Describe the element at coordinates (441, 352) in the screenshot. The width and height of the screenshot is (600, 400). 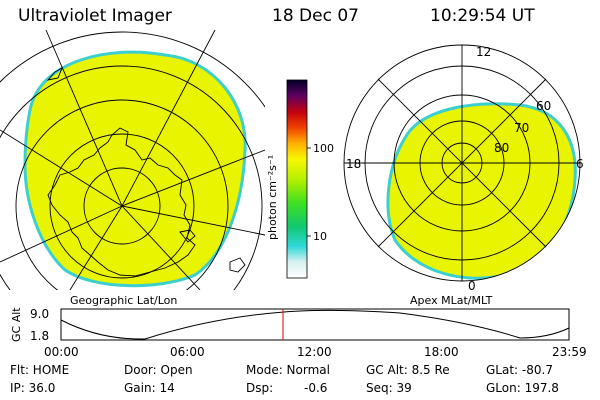
I see `x-tick-1800: 18:00` at that location.